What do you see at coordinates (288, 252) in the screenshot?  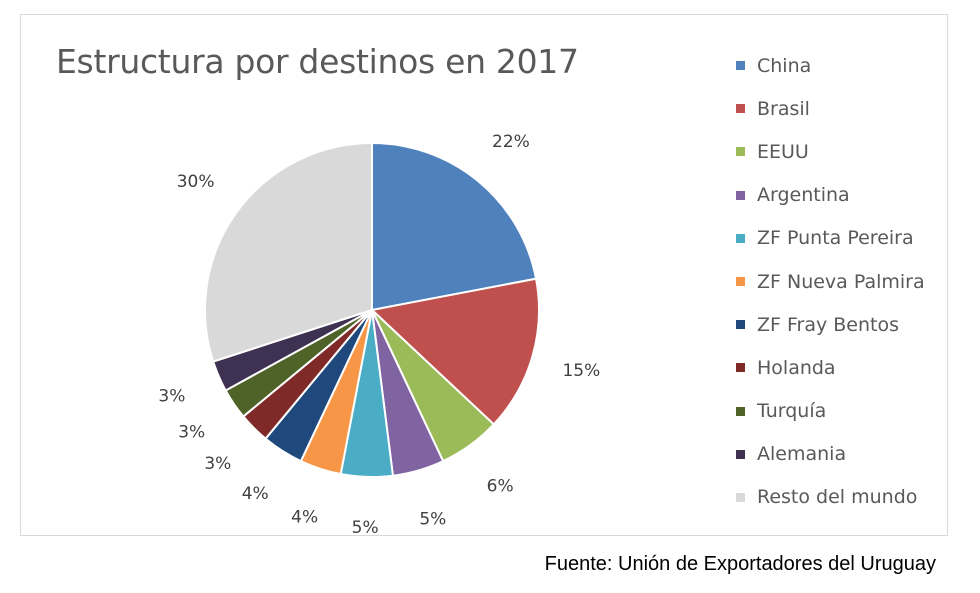 I see `pie-slice-resto-del-mundo` at bounding box center [288, 252].